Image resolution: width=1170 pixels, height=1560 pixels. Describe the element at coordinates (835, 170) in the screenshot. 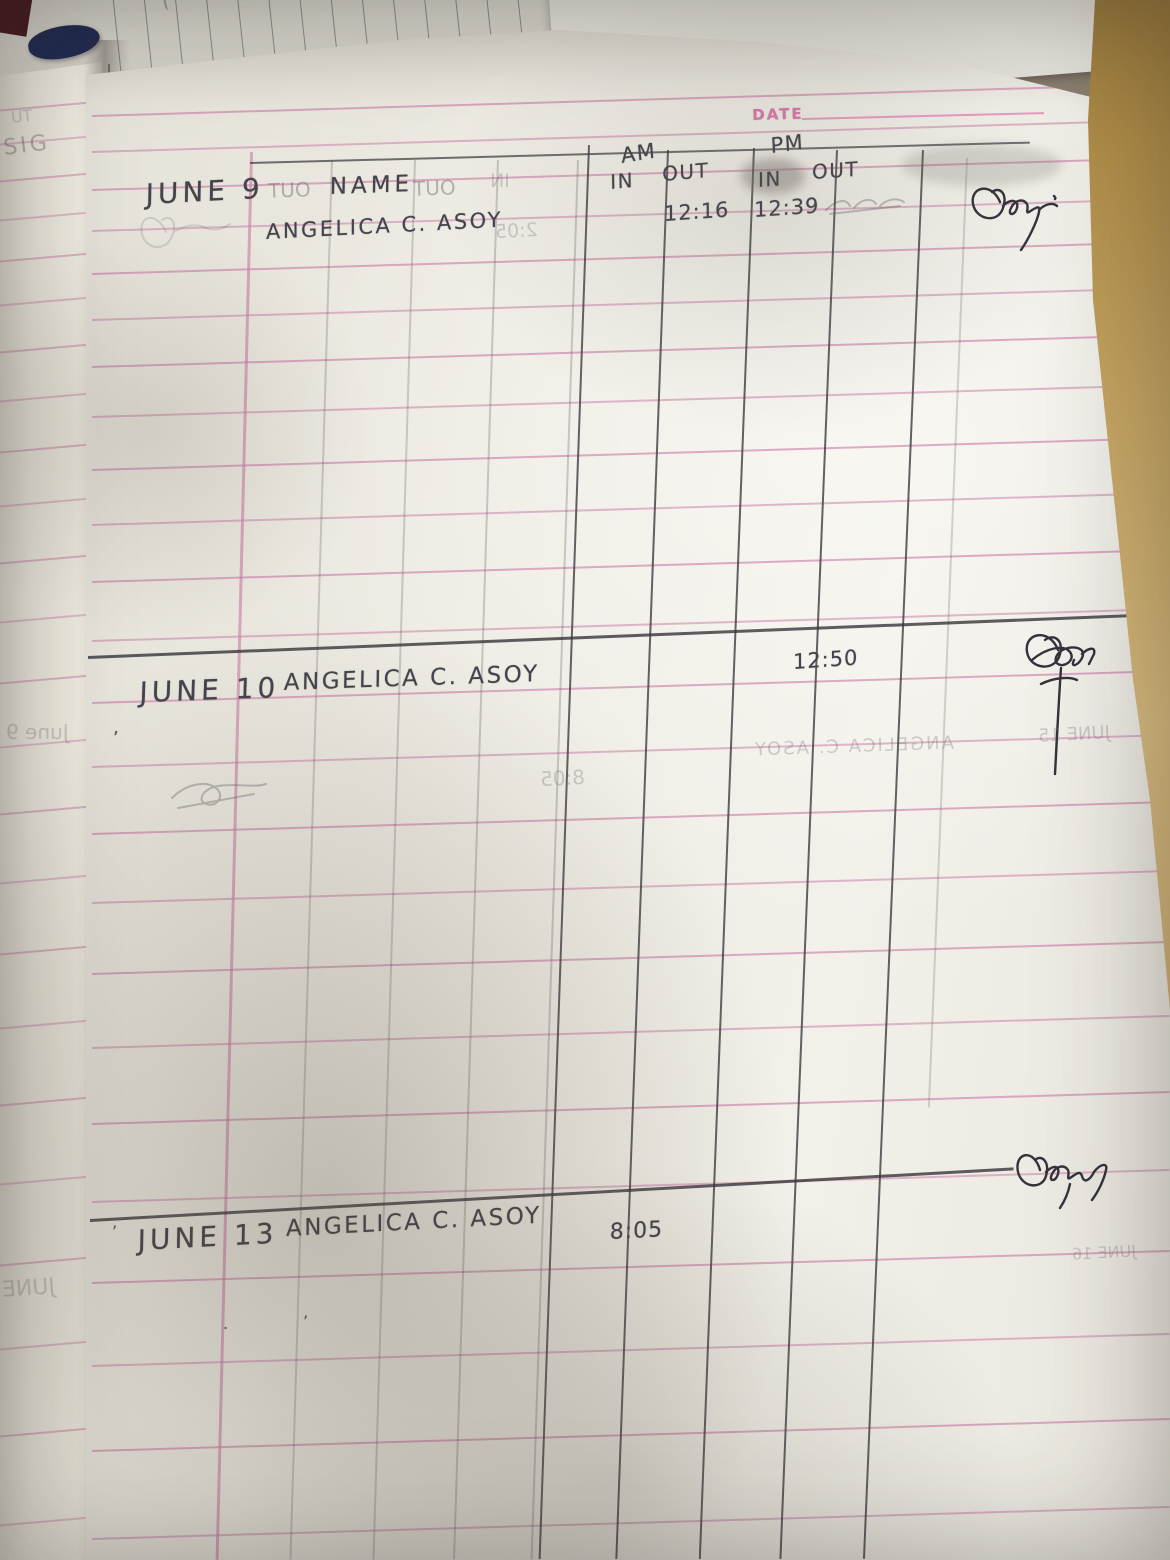

I see `header-pm-out: OUT` at that location.